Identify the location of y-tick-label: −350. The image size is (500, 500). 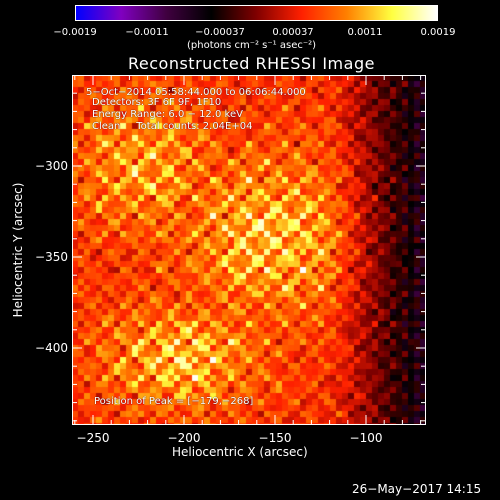
(51, 257).